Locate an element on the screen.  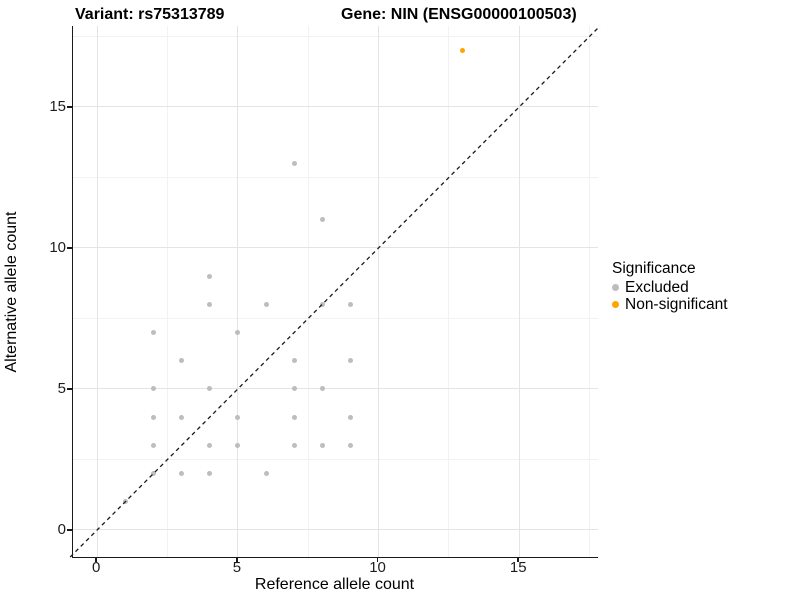
legend-item-non-significant: Non-significant is located at coordinates (670, 304).